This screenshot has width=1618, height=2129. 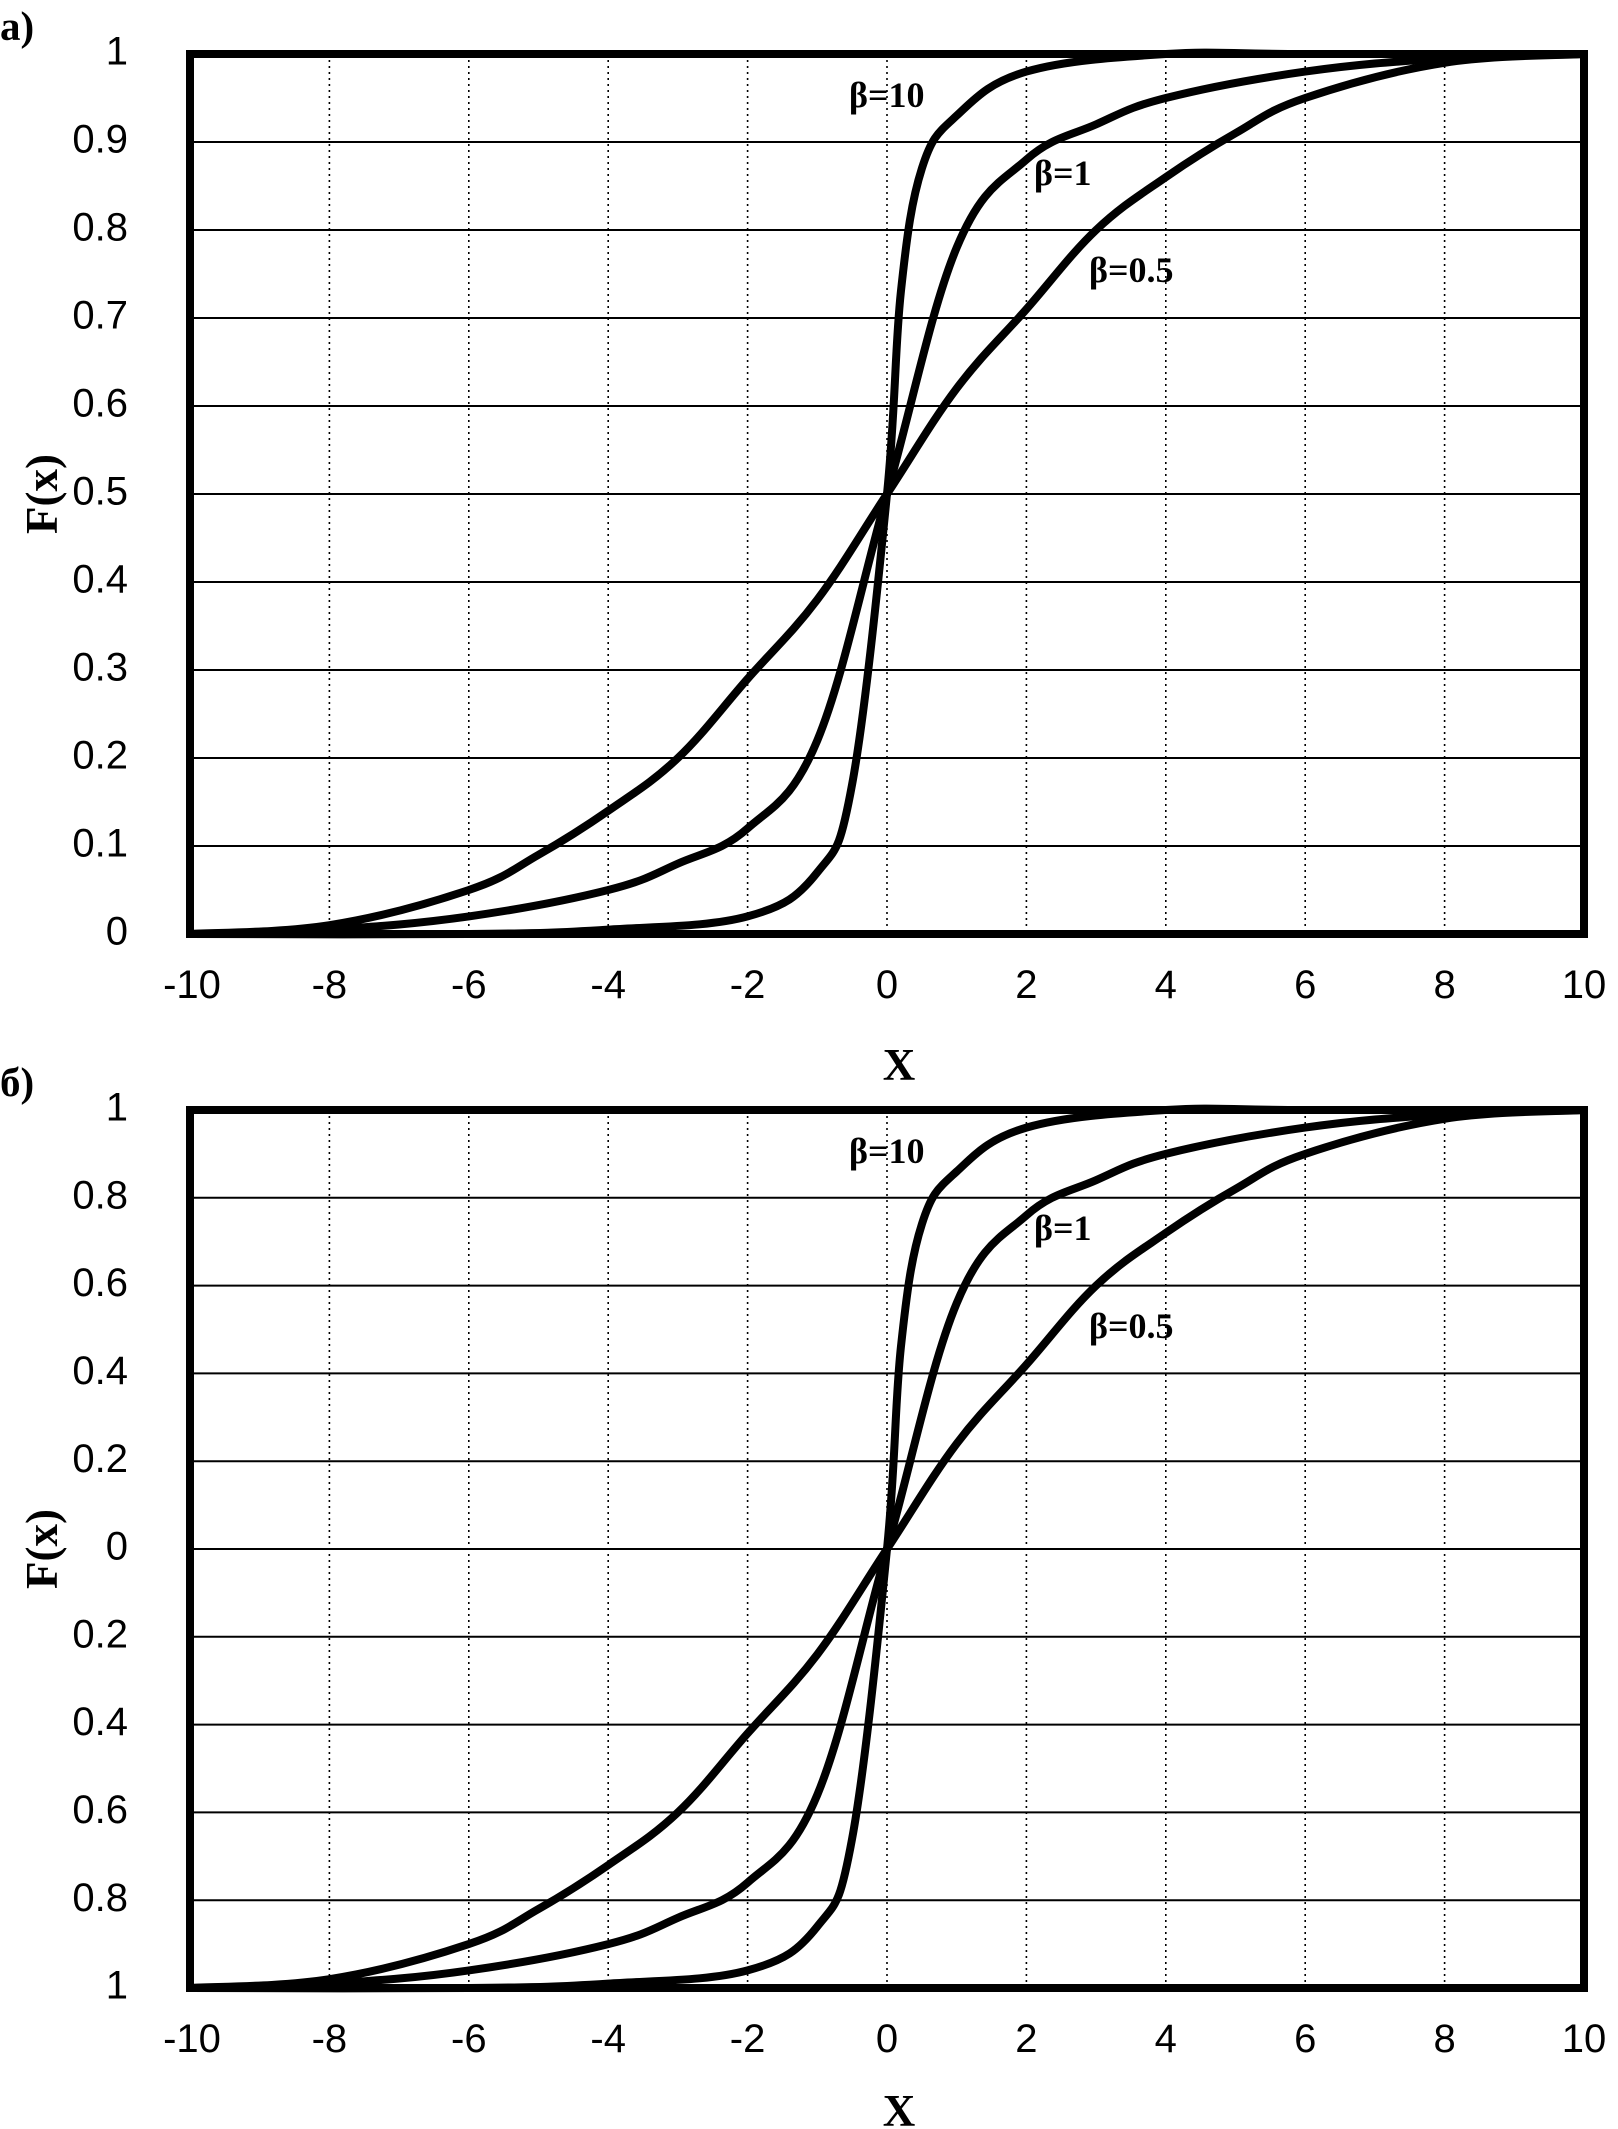 What do you see at coordinates (100, 492) in the screenshot?
I see `y-tick-label: 0.5` at bounding box center [100, 492].